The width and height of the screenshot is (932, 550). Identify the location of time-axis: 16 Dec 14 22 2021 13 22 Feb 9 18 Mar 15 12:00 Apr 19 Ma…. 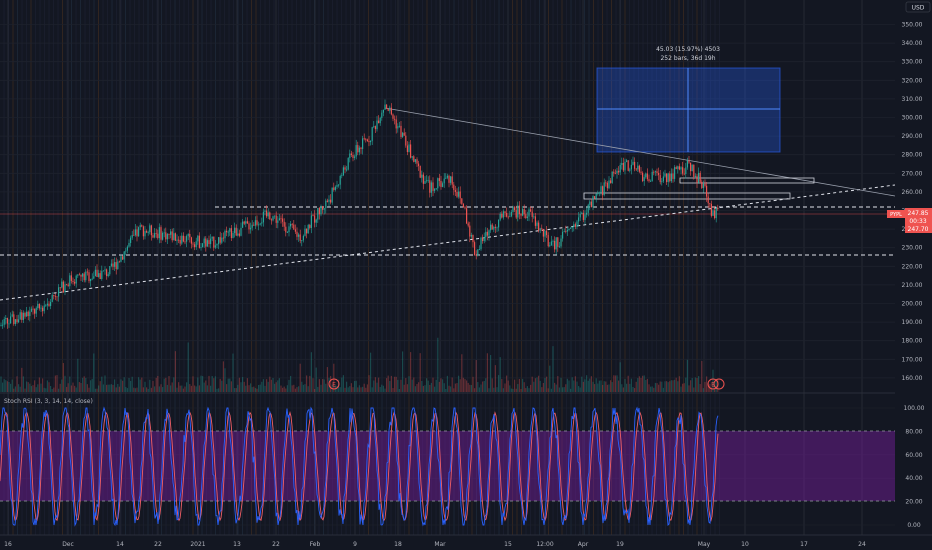
(435, 544).